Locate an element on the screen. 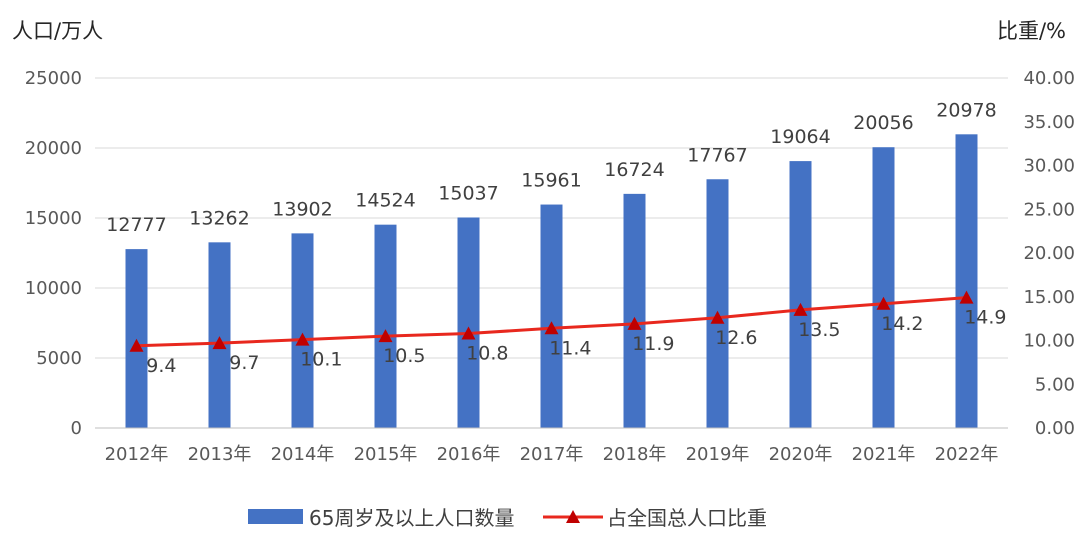 This screenshot has width=1080, height=545. right-axis-unit-label: 比重/% is located at coordinates (1031, 31).